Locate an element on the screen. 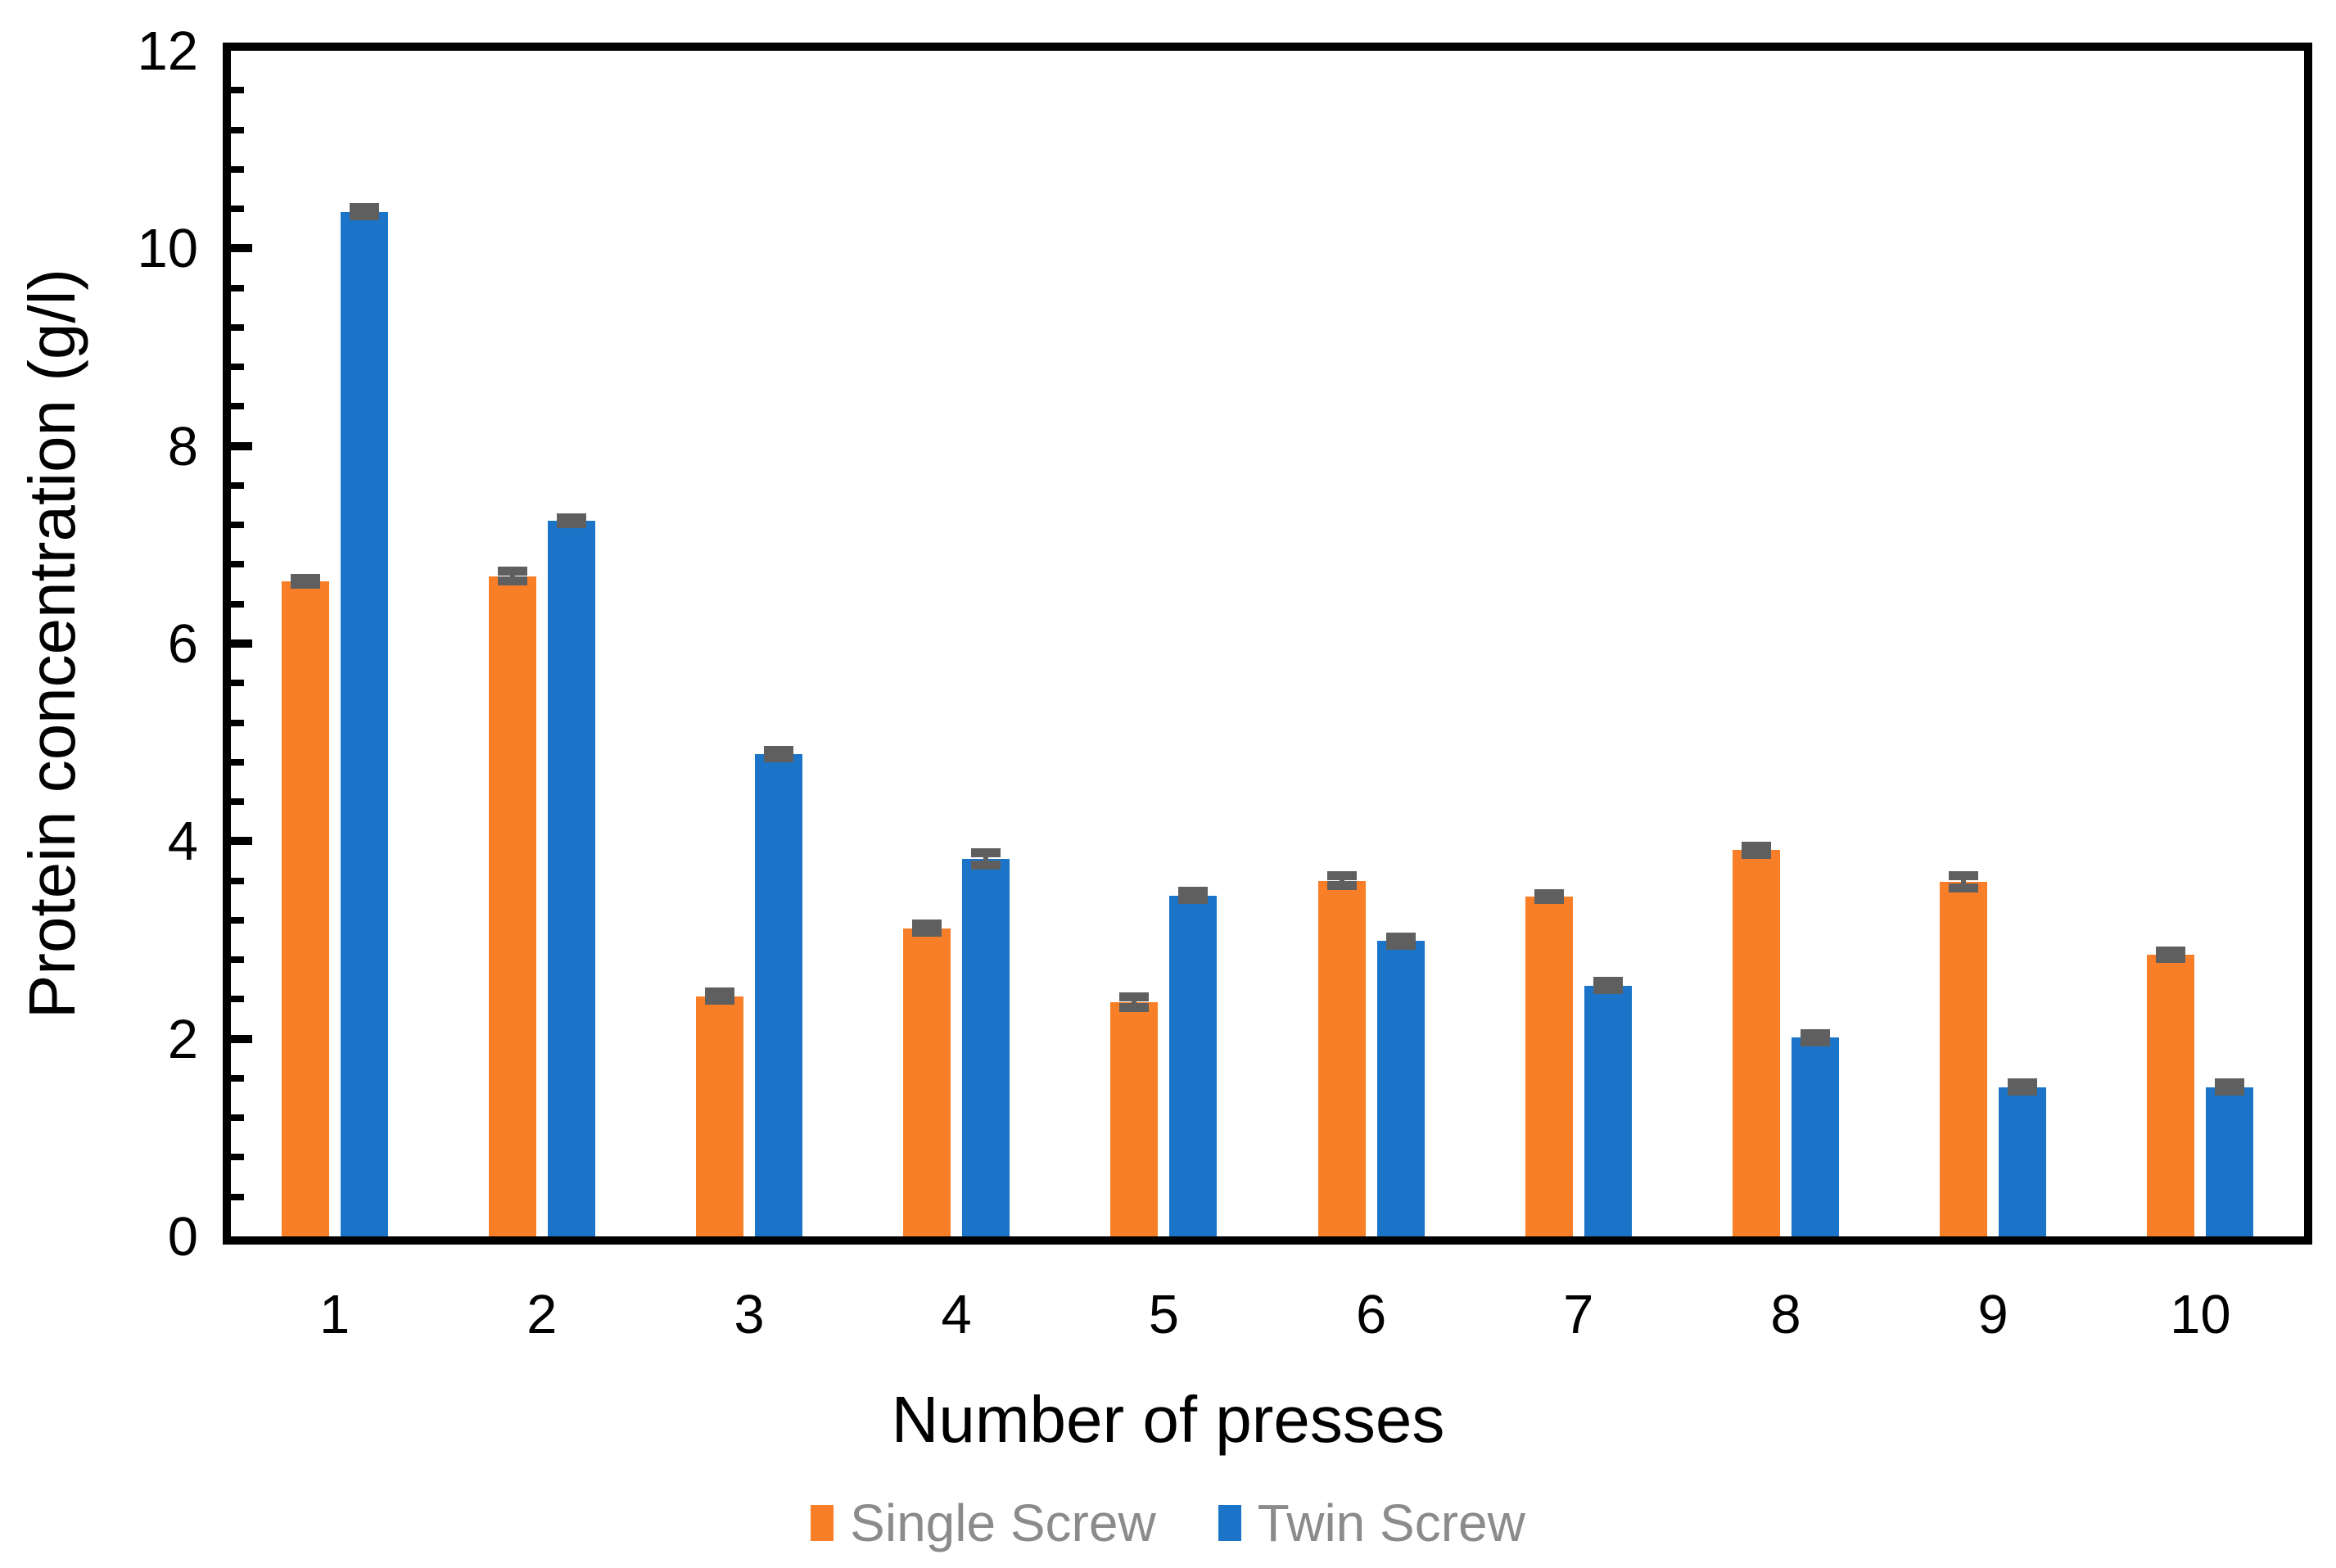 This screenshot has height=1568, width=2336. y-tick-label: 2 is located at coordinates (182, 1039).